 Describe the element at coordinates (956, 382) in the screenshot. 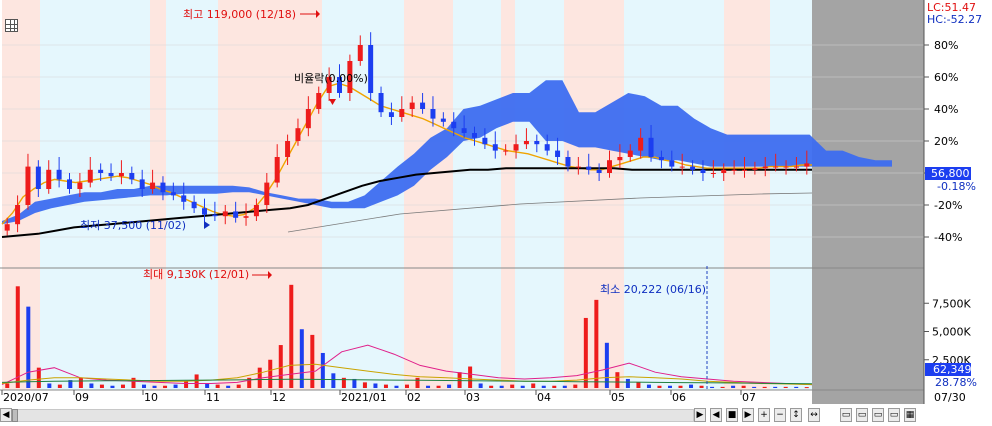

I see `current-volume-pct: 28.78%` at that location.